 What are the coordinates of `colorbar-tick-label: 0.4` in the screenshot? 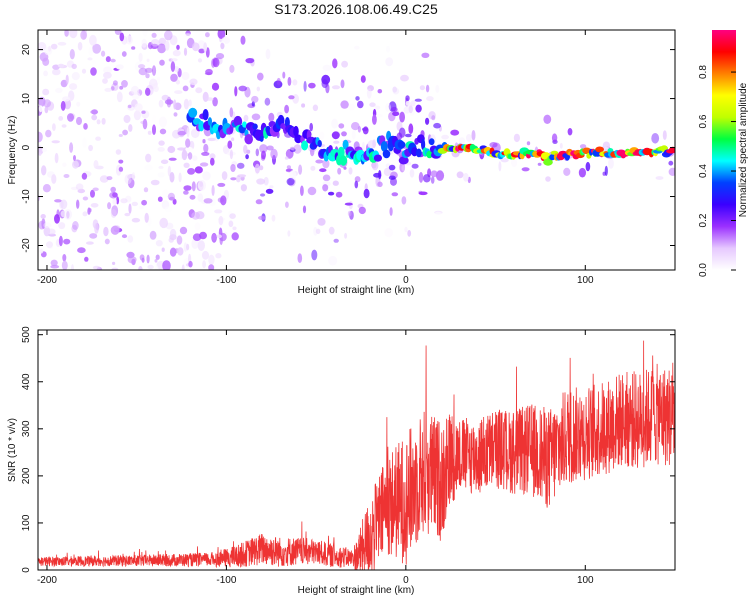 It's located at (703, 171).